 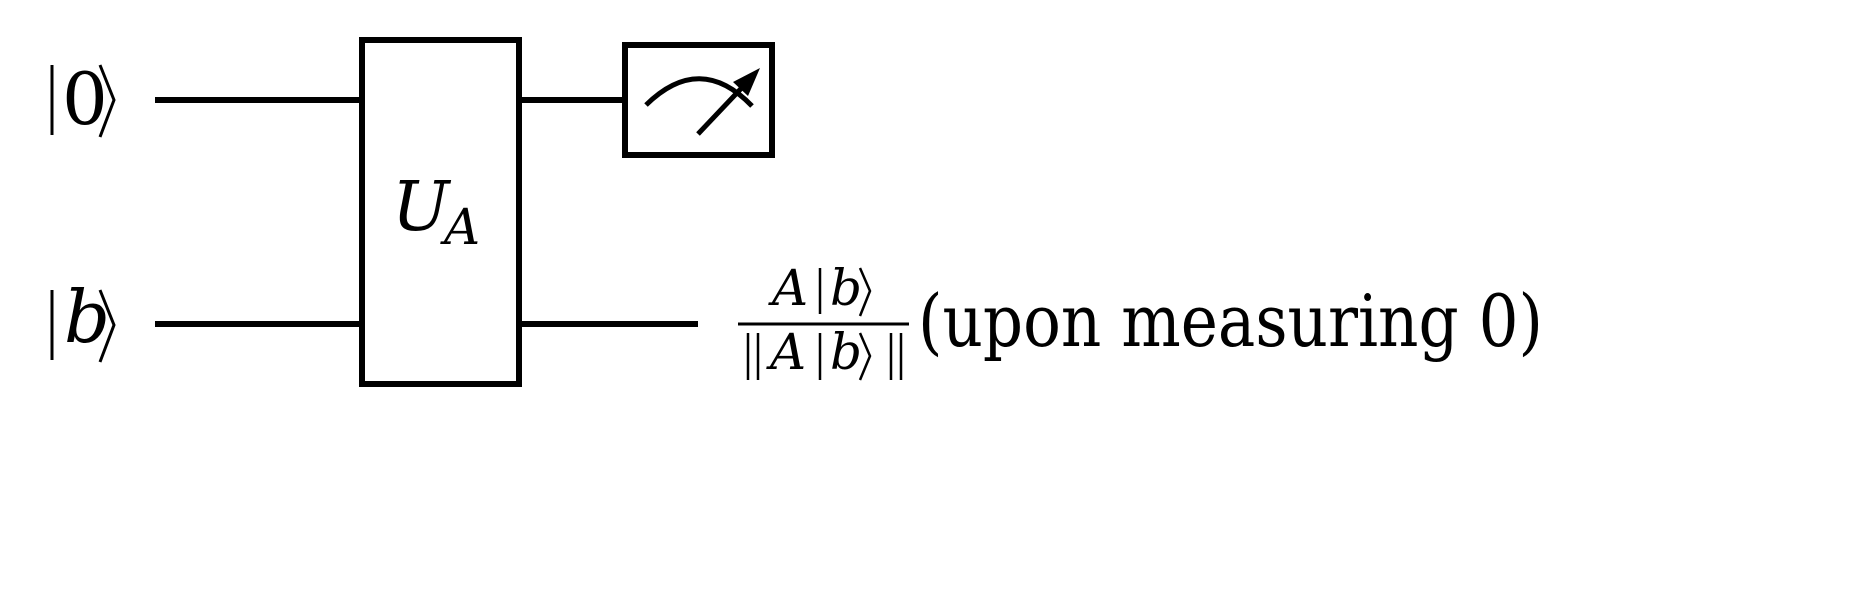 I want to click on denominator-operator: A, so click(x=786, y=352).